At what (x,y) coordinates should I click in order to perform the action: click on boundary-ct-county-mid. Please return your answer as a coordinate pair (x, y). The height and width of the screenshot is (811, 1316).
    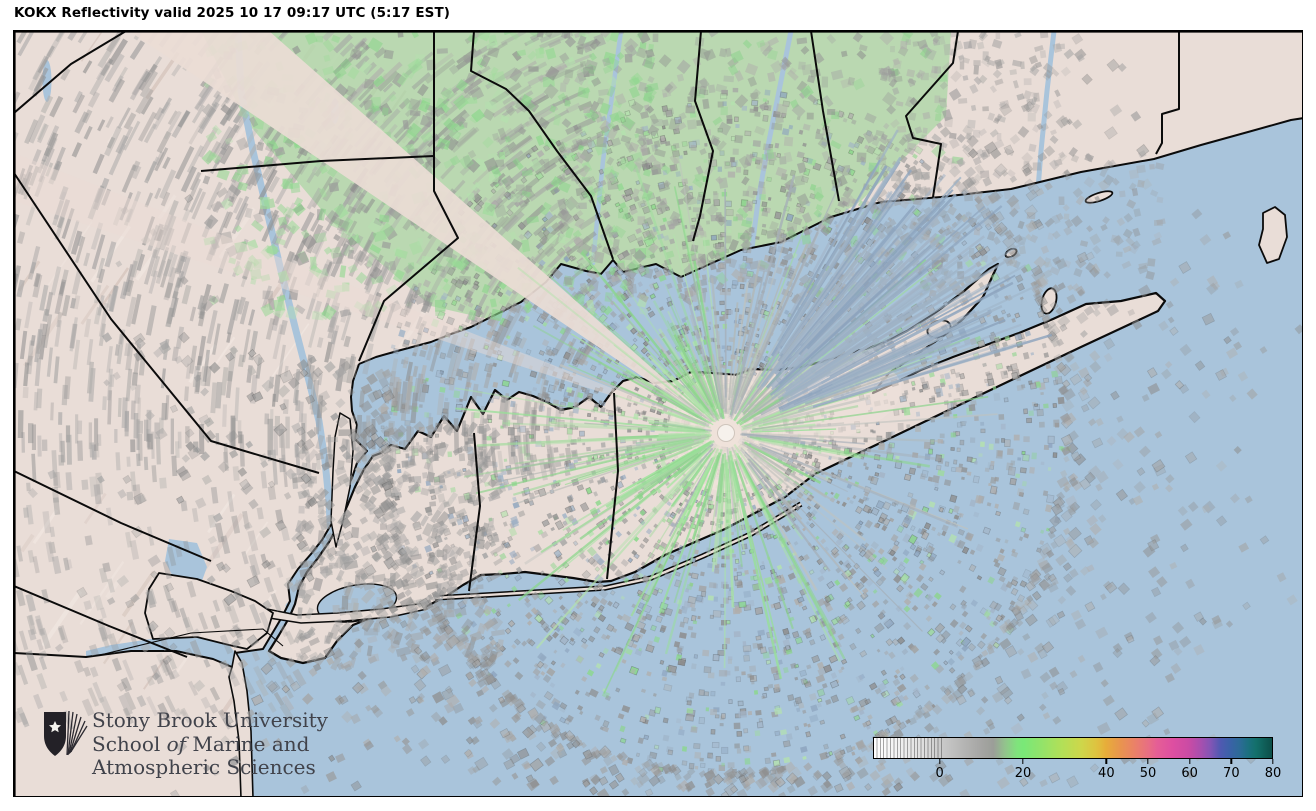
    Looking at the image, I should click on (703, 136).